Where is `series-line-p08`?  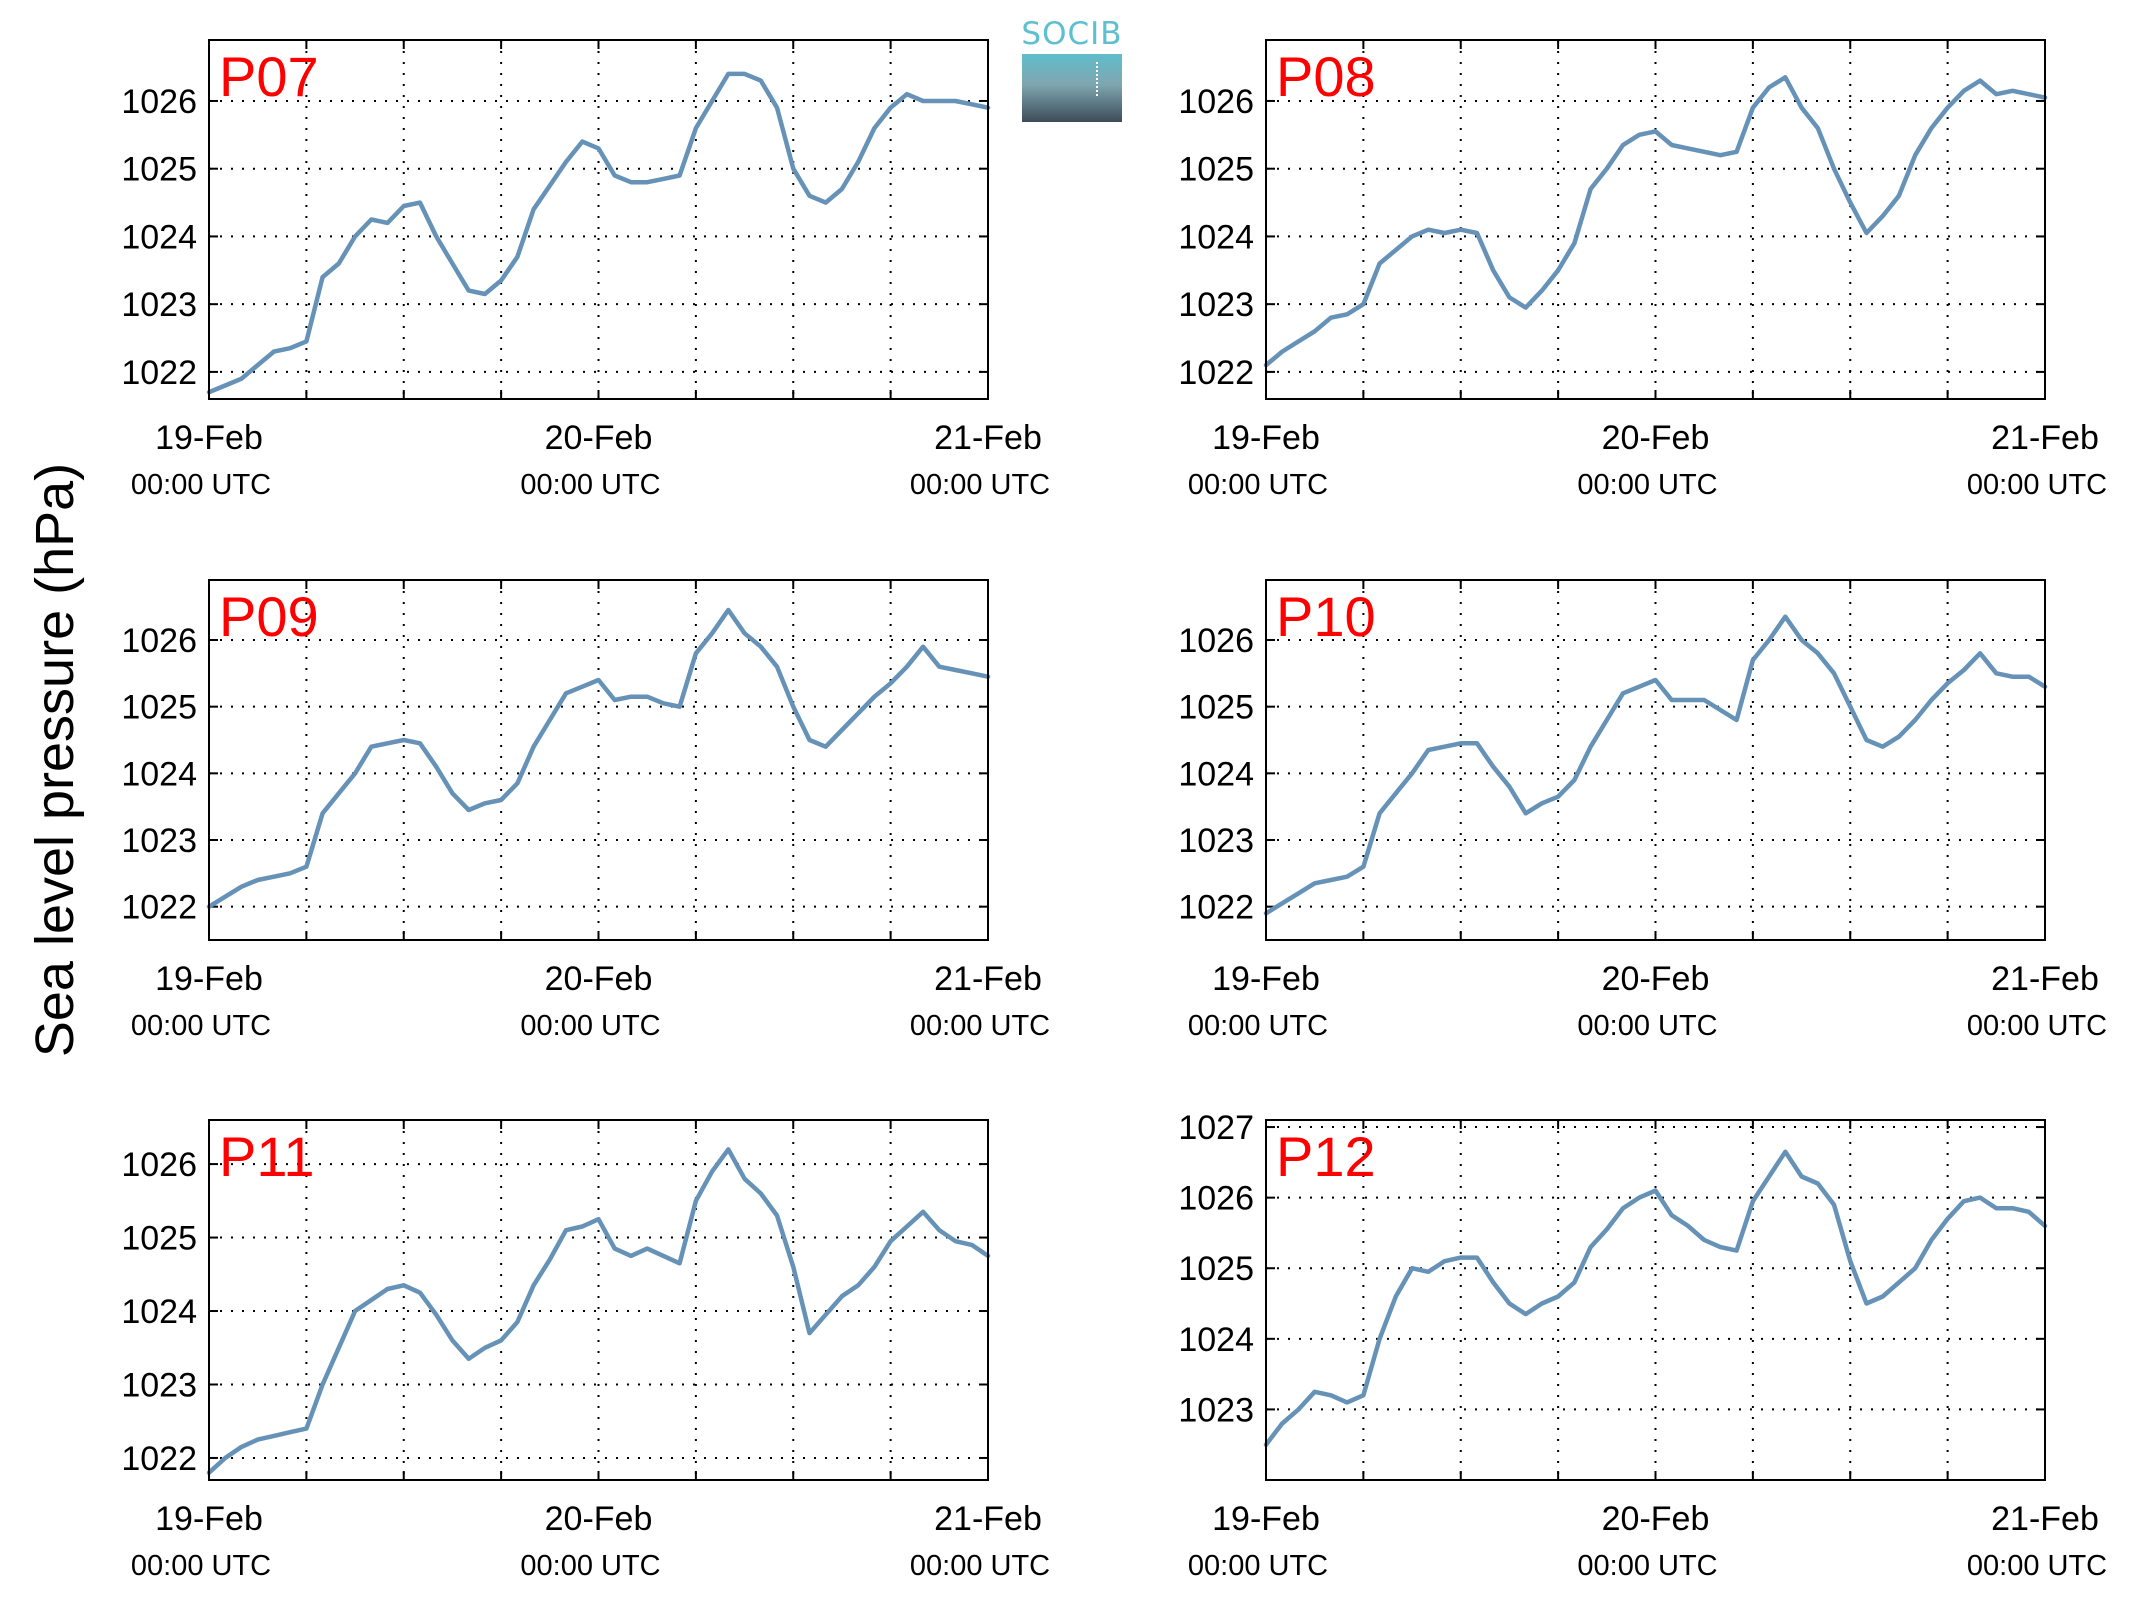 series-line-p08 is located at coordinates (1655, 221).